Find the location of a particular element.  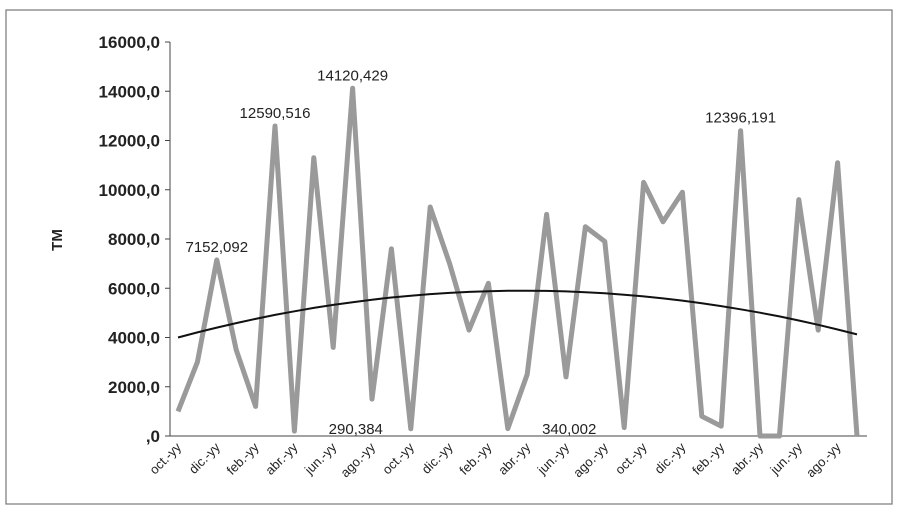

data-label: 14120,429 is located at coordinates (352, 75).